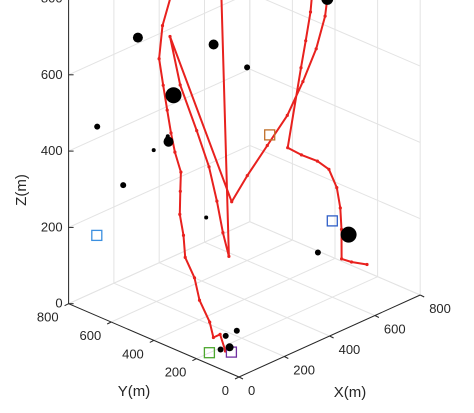  I want to click on x-tick-label: 800, so click(440, 308).